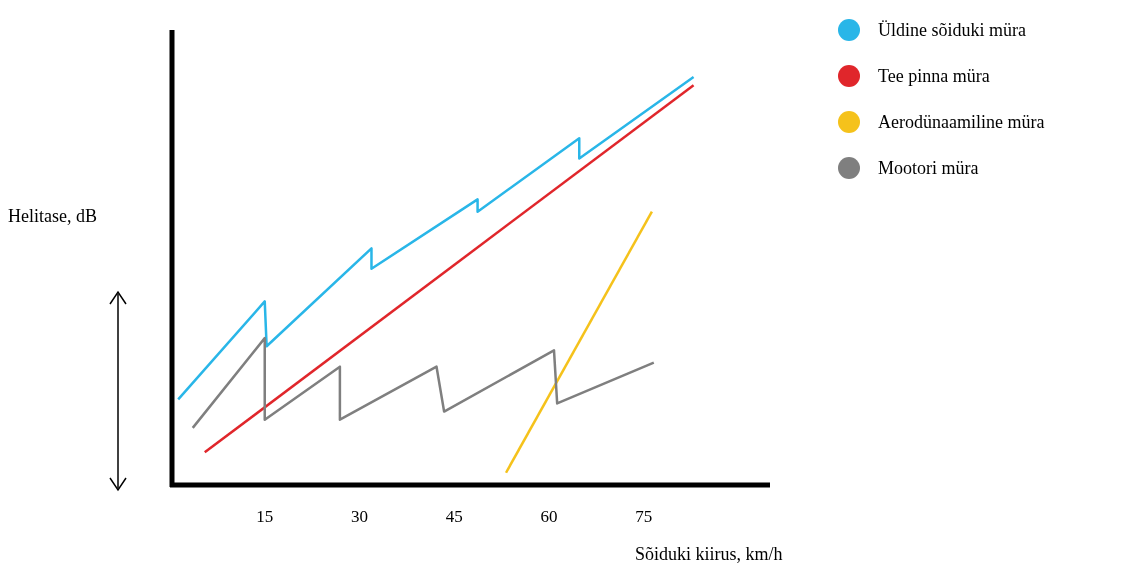 The height and width of the screenshot is (570, 1147). What do you see at coordinates (961, 122) in the screenshot?
I see `legend-label: Aerodünaamiline müra` at bounding box center [961, 122].